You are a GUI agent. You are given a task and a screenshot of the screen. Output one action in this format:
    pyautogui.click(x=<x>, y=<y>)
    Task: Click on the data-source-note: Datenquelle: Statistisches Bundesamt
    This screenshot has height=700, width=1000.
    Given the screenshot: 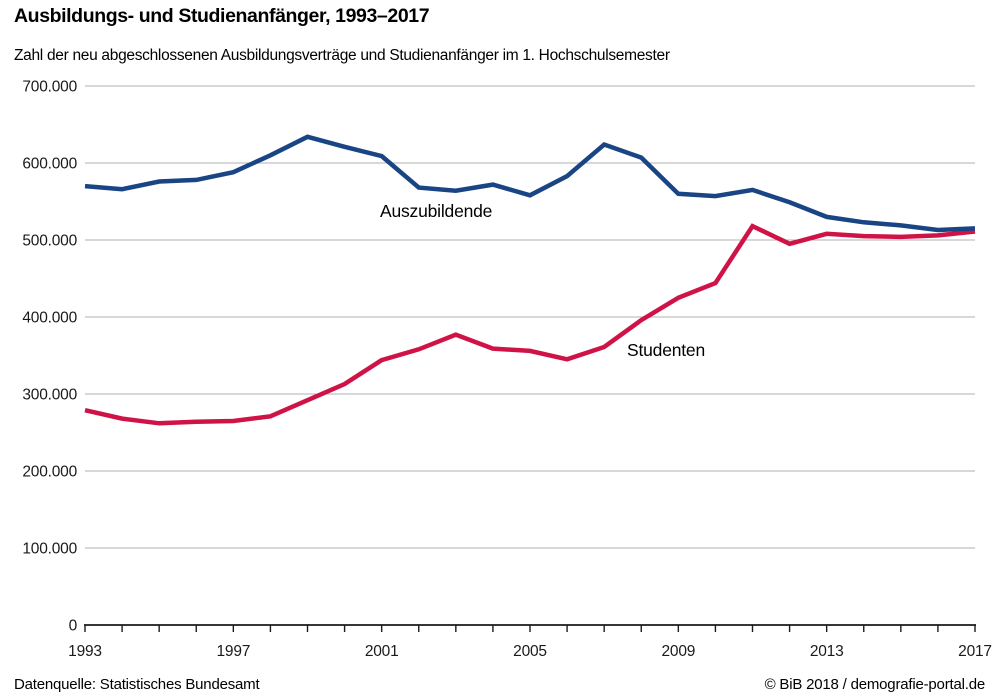 What is the action you would take?
    pyautogui.click(x=137, y=684)
    